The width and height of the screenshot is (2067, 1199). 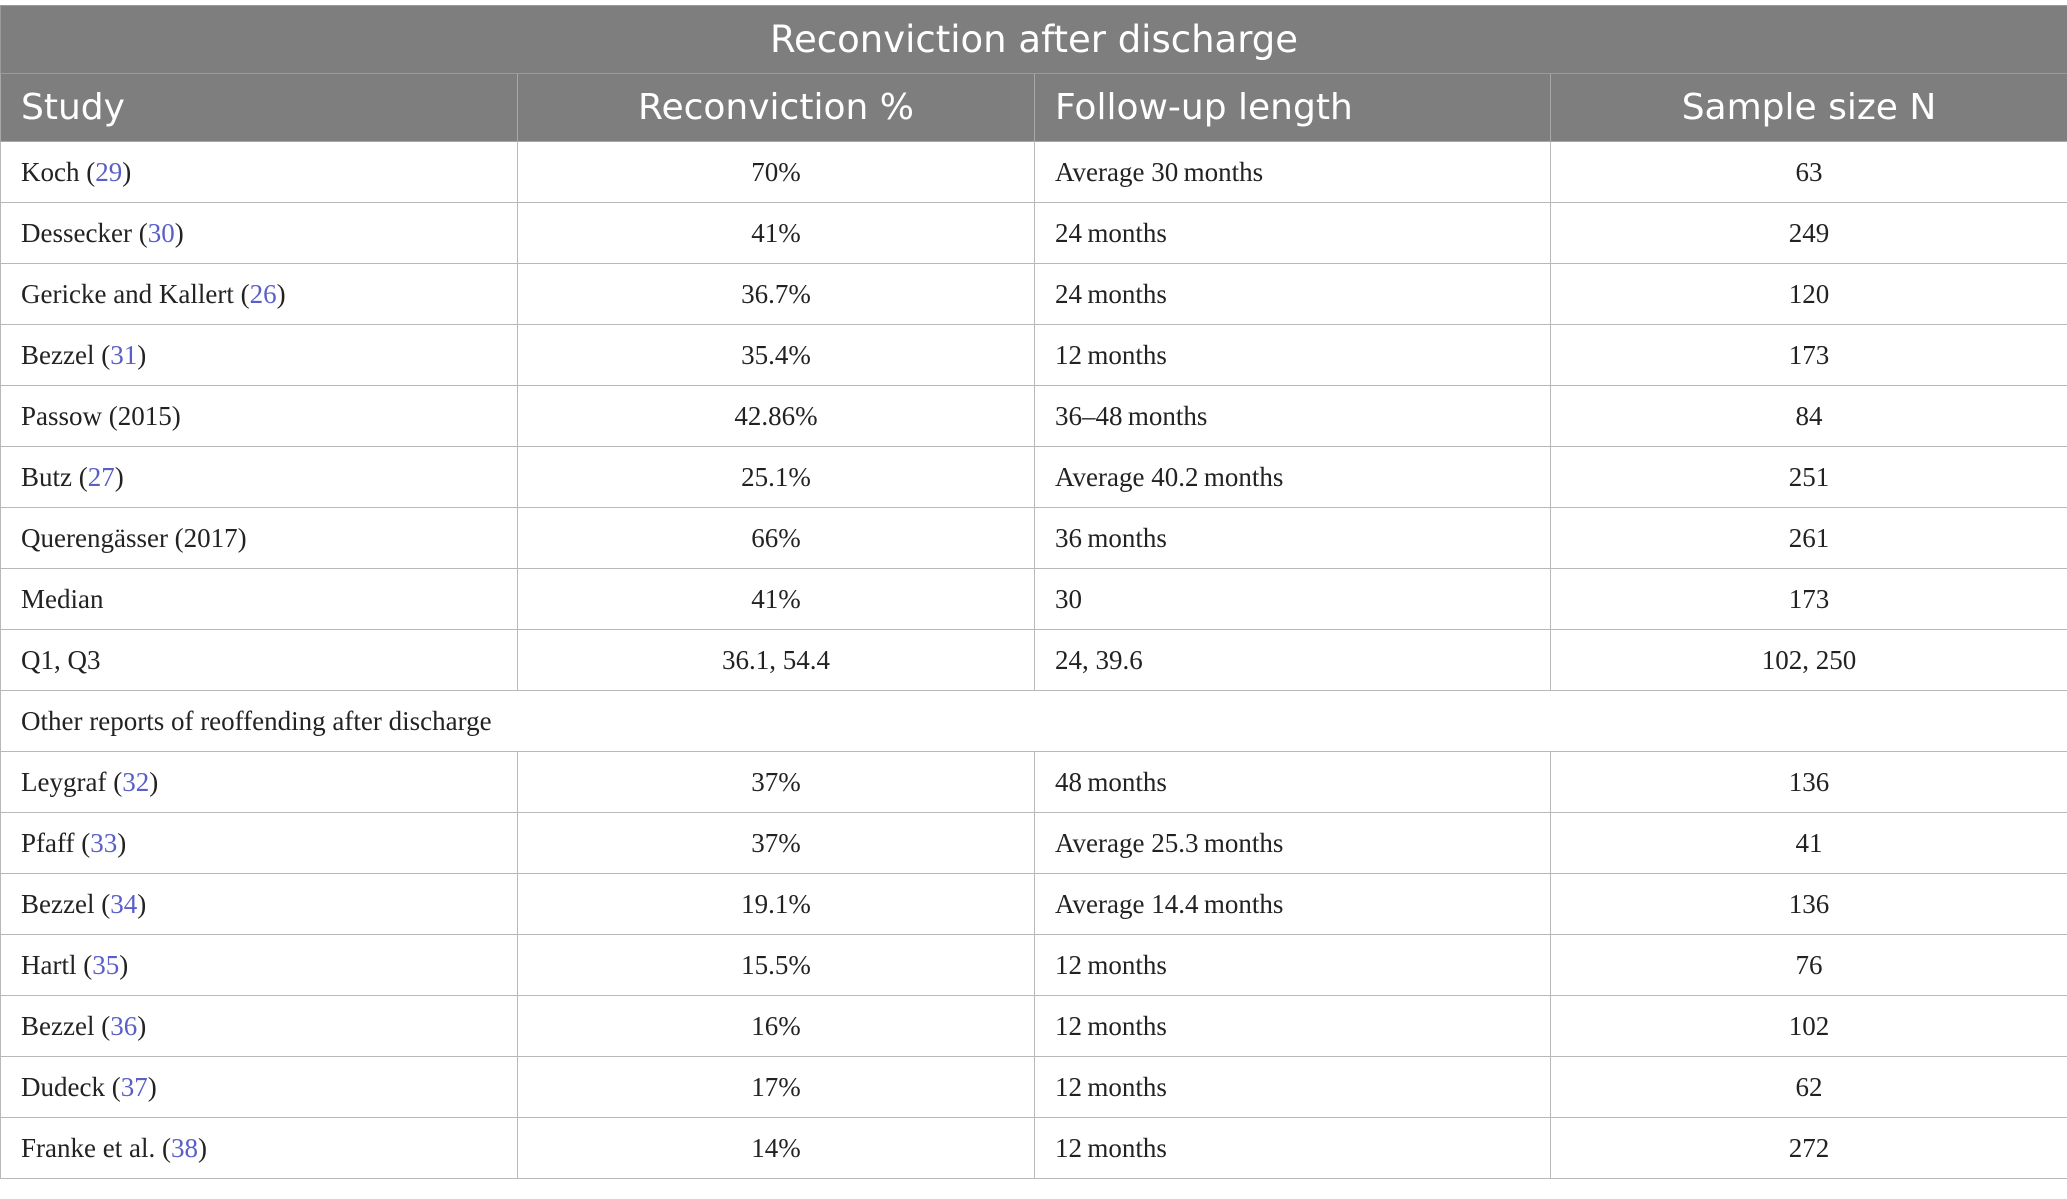 I want to click on study-name: Koch, so click(x=50, y=171).